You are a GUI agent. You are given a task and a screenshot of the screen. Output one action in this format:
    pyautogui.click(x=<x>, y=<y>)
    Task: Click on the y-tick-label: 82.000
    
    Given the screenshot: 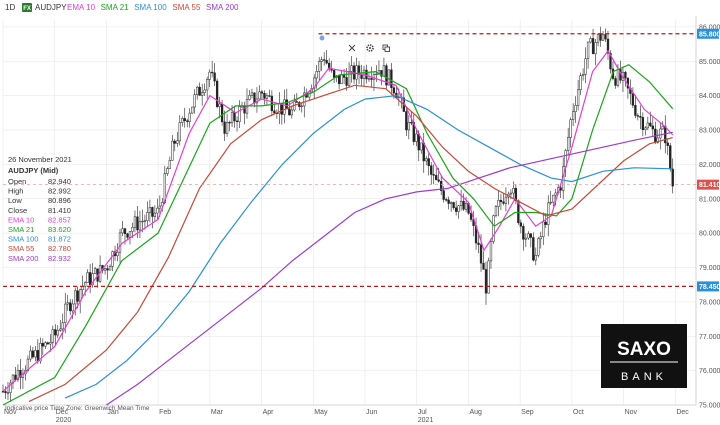 What is the action you would take?
    pyautogui.click(x=709, y=165)
    